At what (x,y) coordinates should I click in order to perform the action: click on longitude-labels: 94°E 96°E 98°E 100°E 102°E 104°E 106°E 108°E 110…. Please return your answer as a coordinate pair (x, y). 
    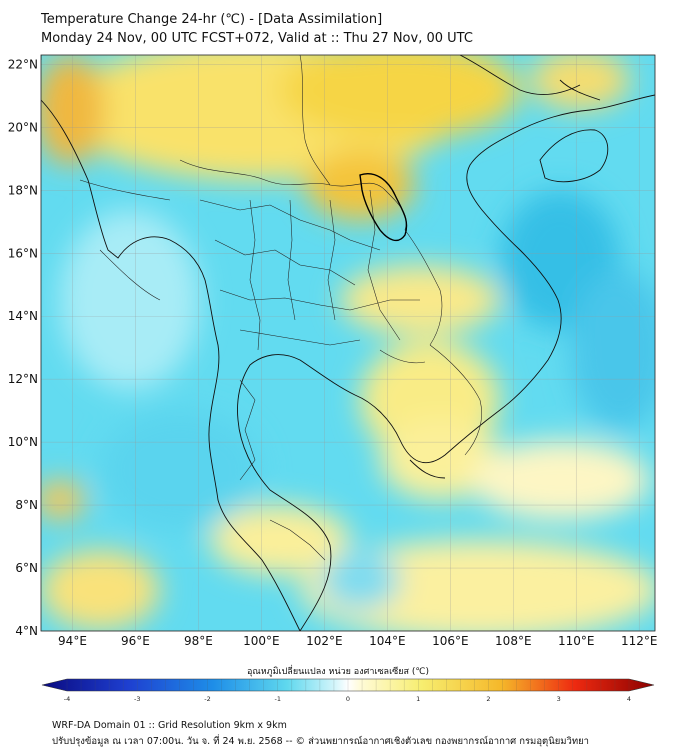
    Looking at the image, I should click on (357, 641).